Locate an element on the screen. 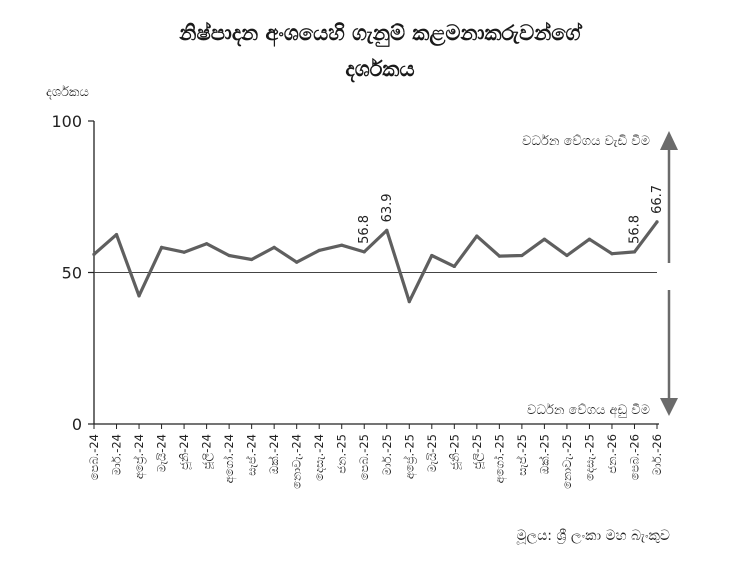  x-tick-label: ජූනි-25 is located at coordinates (454, 452).